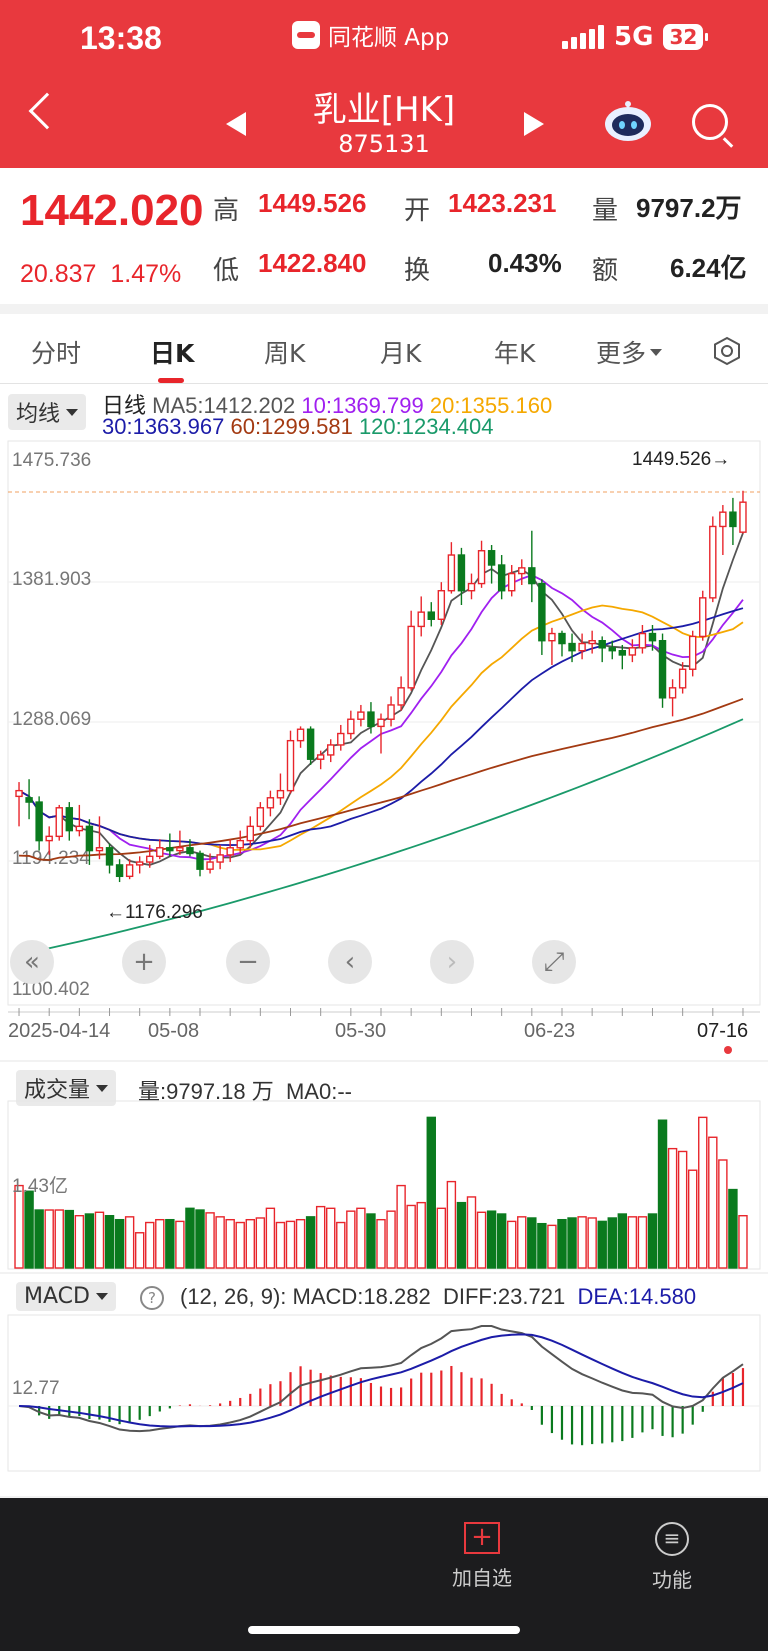 Image resolution: width=768 pixels, height=1651 pixels. What do you see at coordinates (502, 203) in the screenshot?
I see `open-value: 1423.231` at bounding box center [502, 203].